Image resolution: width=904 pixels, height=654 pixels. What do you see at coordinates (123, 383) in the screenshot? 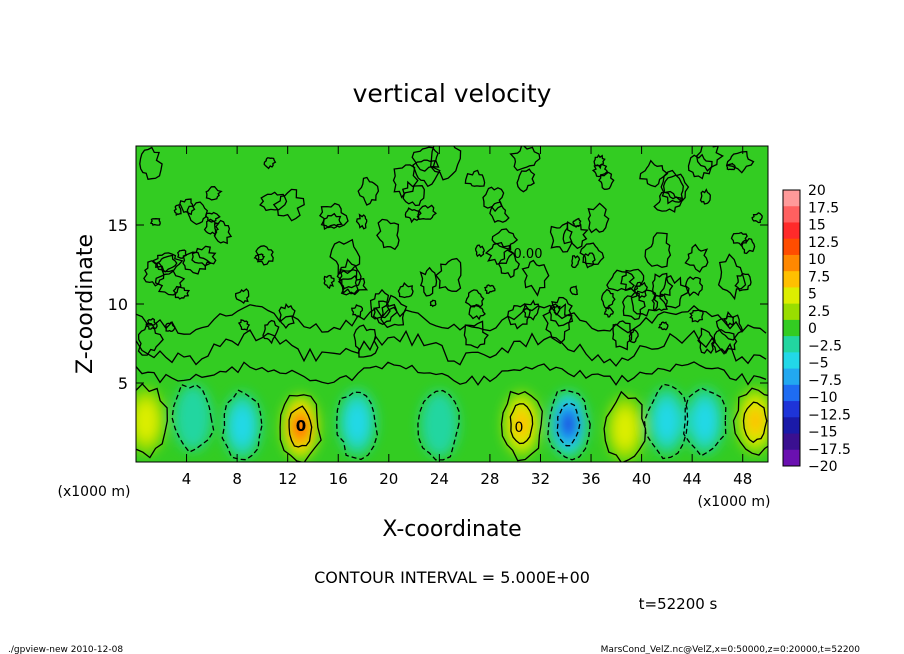
I see `y-tick-label: 5` at bounding box center [123, 383].